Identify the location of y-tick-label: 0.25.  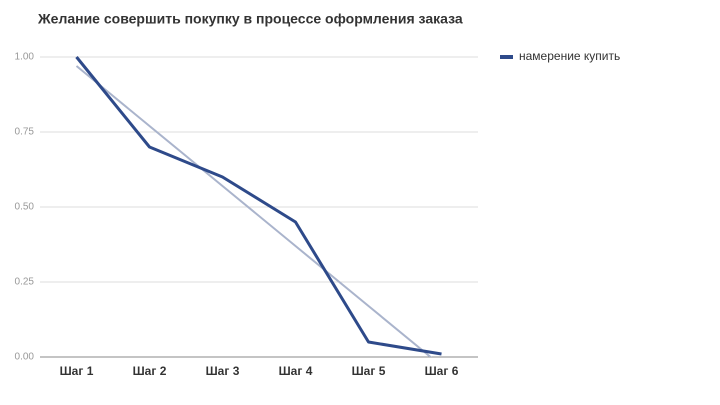
(25, 282).